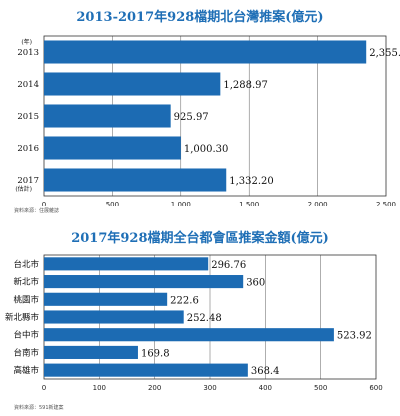 This screenshot has height=416, width=400. I want to click on category-label: 台北市, so click(26, 264).